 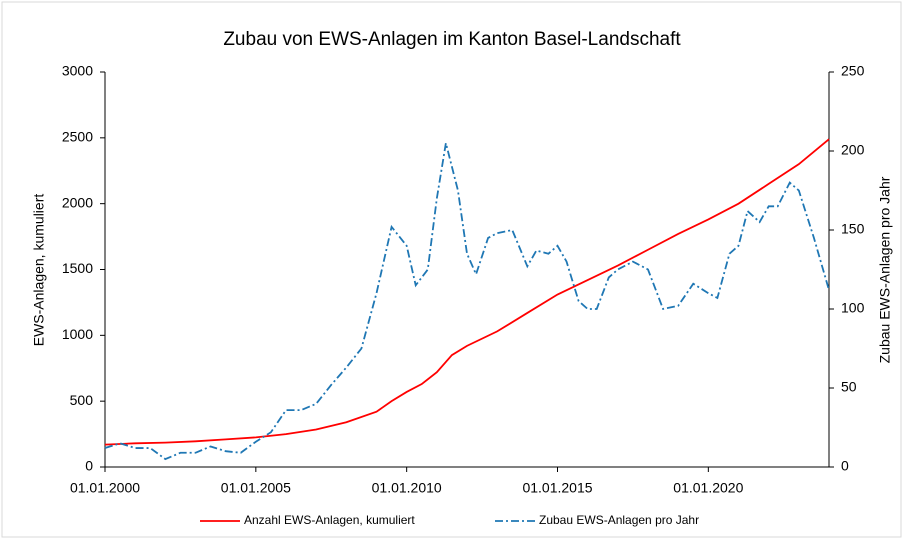 What do you see at coordinates (77, 202) in the screenshot?
I see `y-tick-label: 2000` at bounding box center [77, 202].